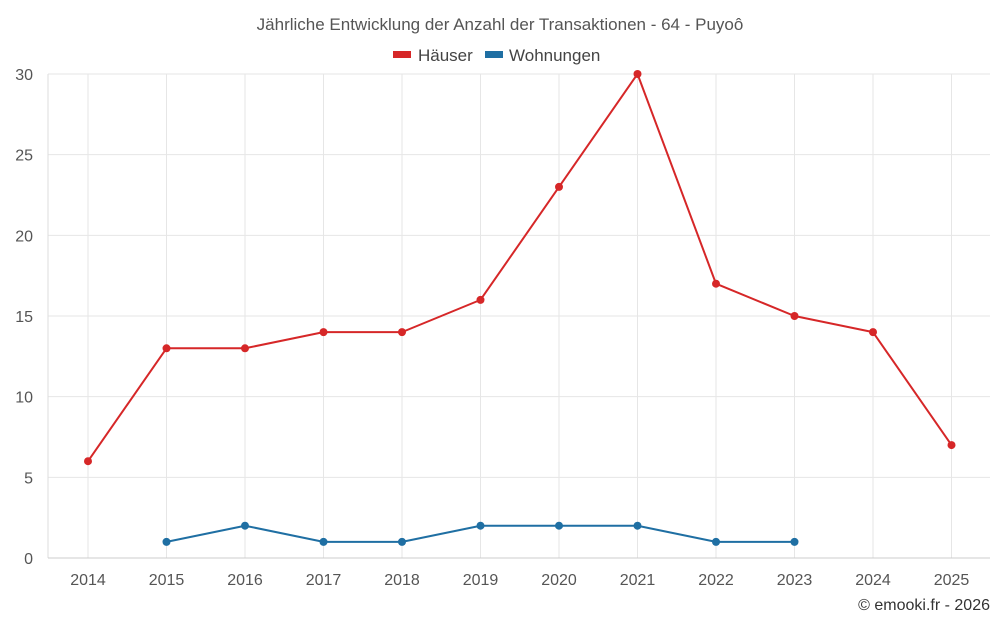 This screenshot has width=1000, height=625. I want to click on x-tick-label: 2019, so click(481, 580).